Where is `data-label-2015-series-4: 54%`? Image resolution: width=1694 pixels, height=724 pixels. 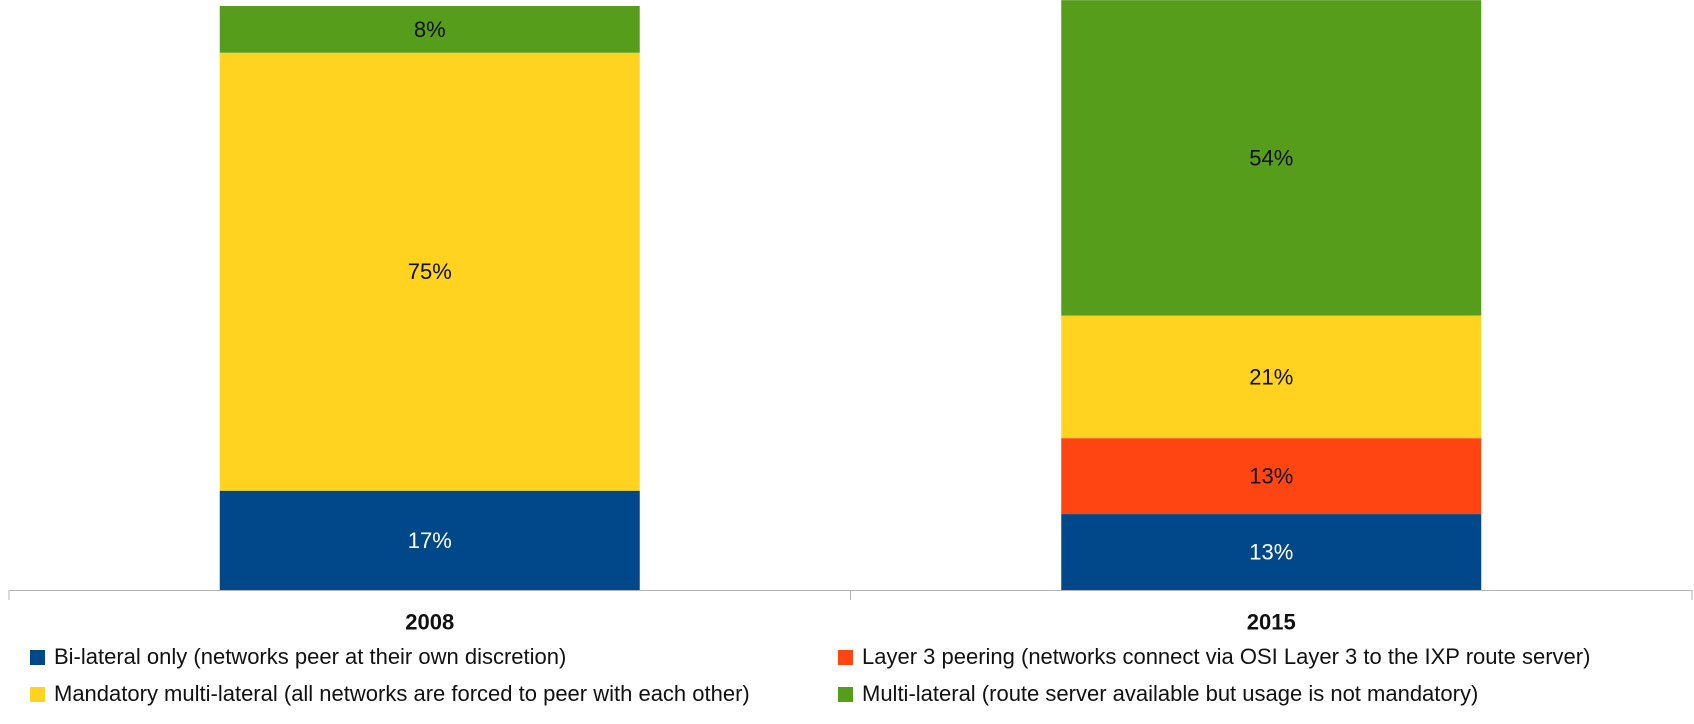 data-label-2015-series-4: 54% is located at coordinates (1271, 157).